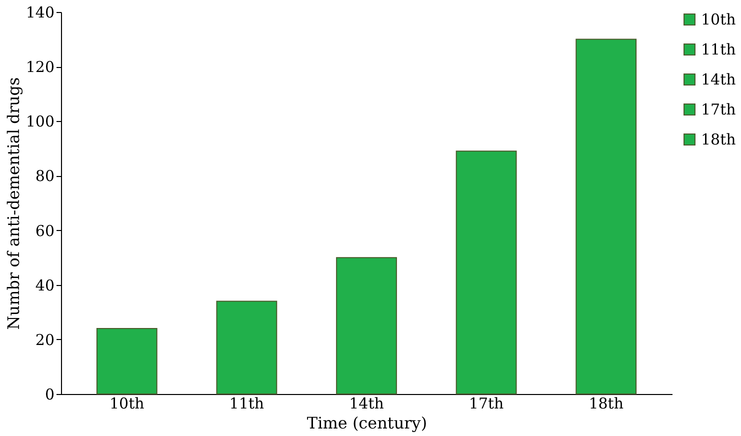  Describe the element at coordinates (718, 49) in the screenshot. I see `legend-label: 11th` at that location.